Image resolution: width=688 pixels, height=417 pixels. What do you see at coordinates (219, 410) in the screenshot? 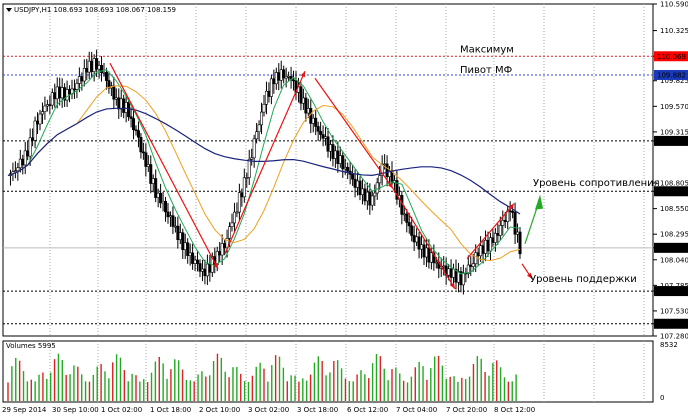
I see `x-axis-label: 2 Oct 10:00` at bounding box center [219, 410].